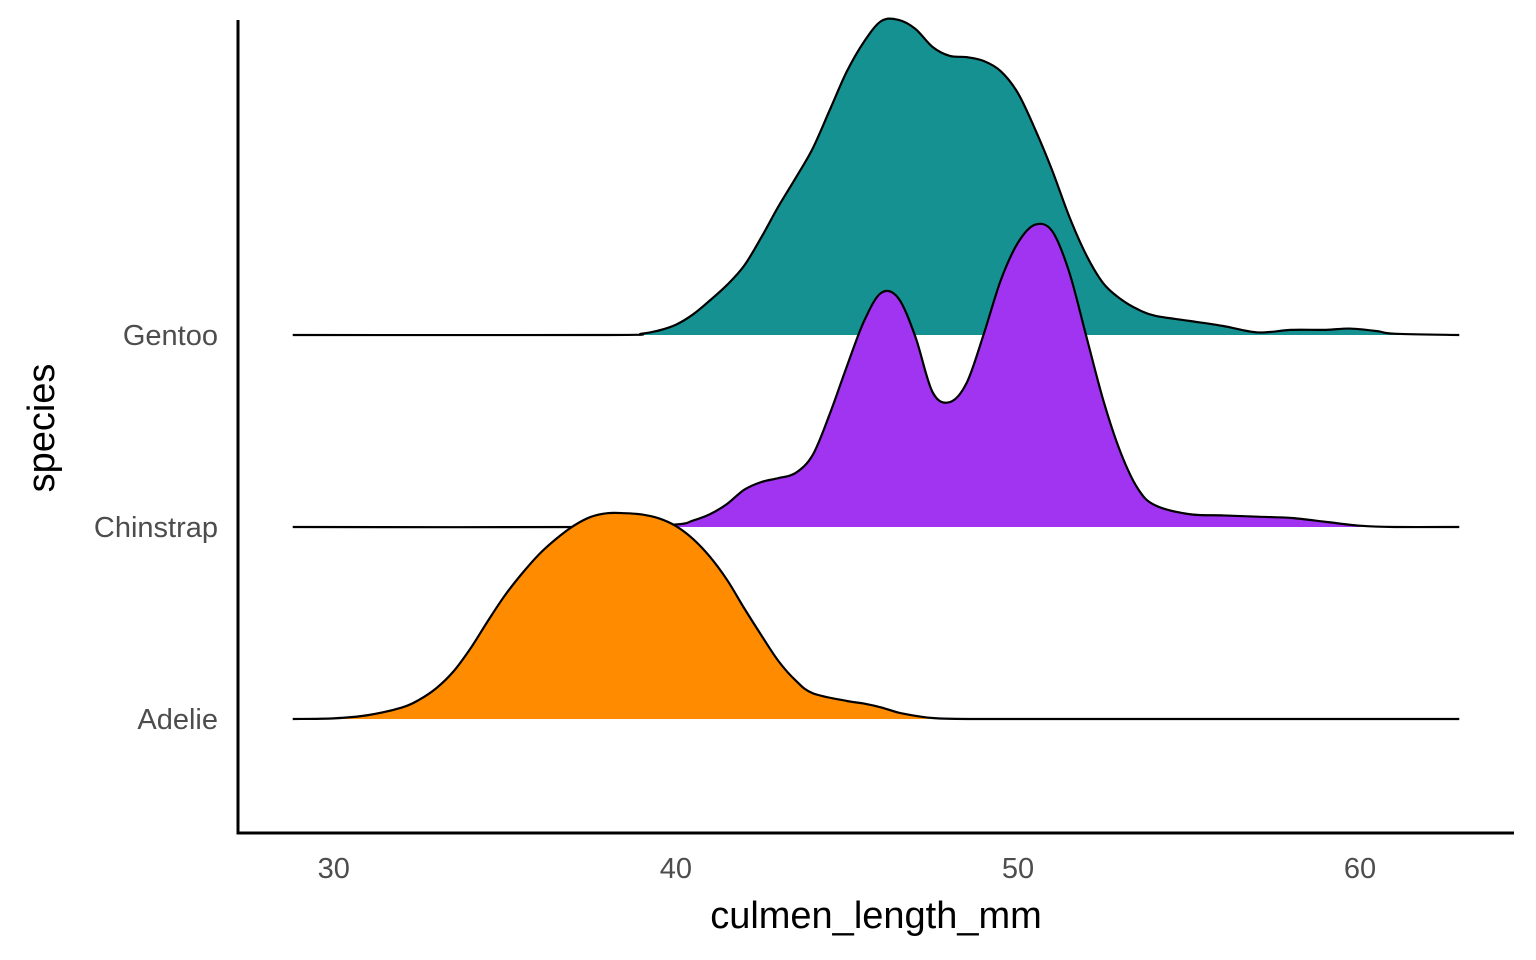  I want to click on y-tick-label-adelie: Adelie, so click(177, 720).